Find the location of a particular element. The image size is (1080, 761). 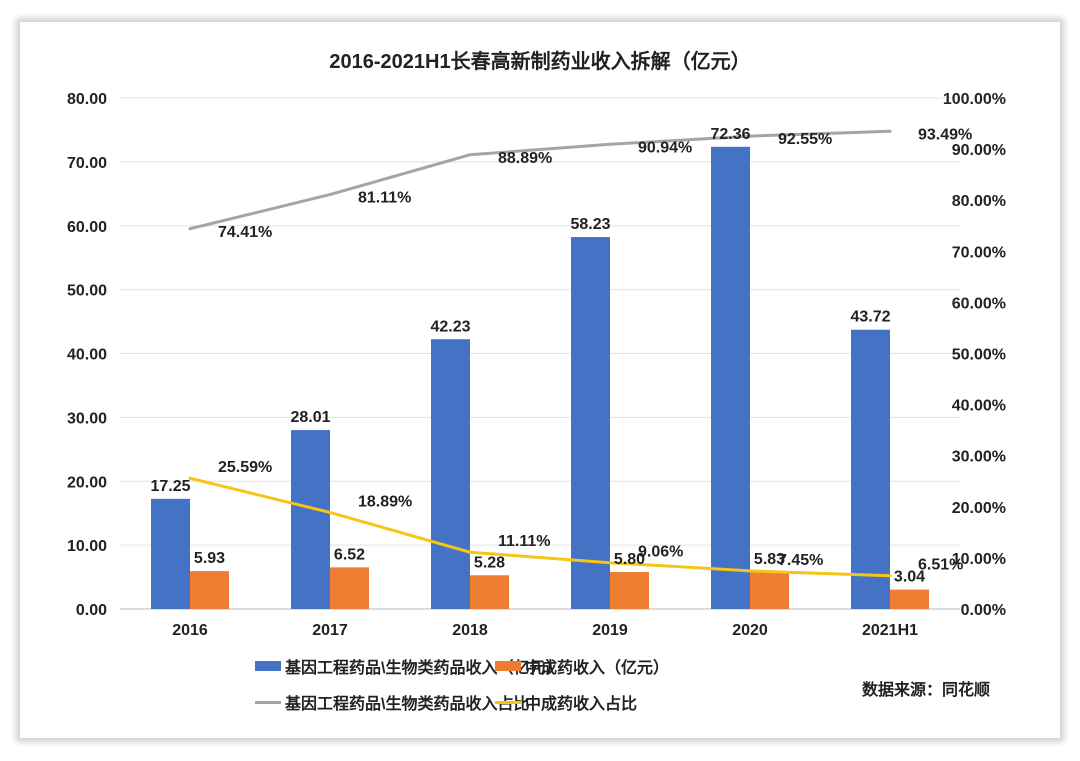

bar-data-label: 17.25 is located at coordinates (170, 486).